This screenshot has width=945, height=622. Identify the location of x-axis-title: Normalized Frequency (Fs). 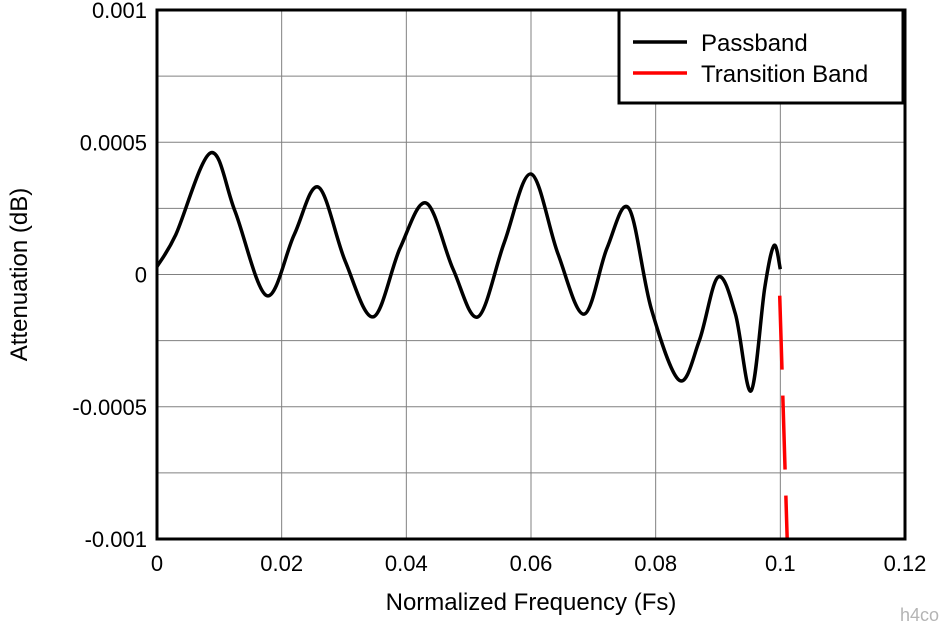
(531, 602).